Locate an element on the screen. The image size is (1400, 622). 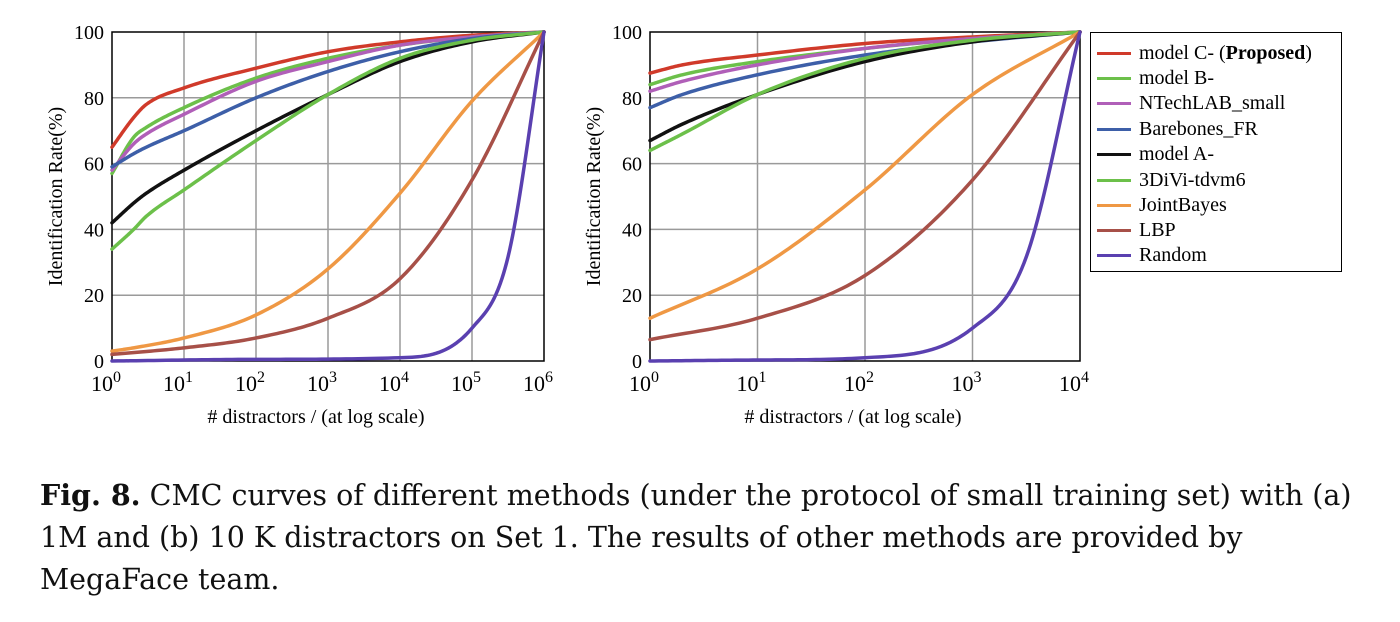
x-tick-label: 10⁵ is located at coordinates (466, 382).